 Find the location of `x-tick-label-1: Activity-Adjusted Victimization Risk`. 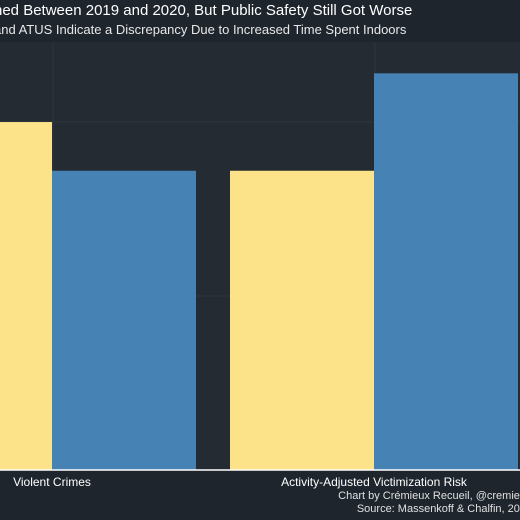

x-tick-label-1: Activity-Adjusted Victimization Risk is located at coordinates (374, 482).